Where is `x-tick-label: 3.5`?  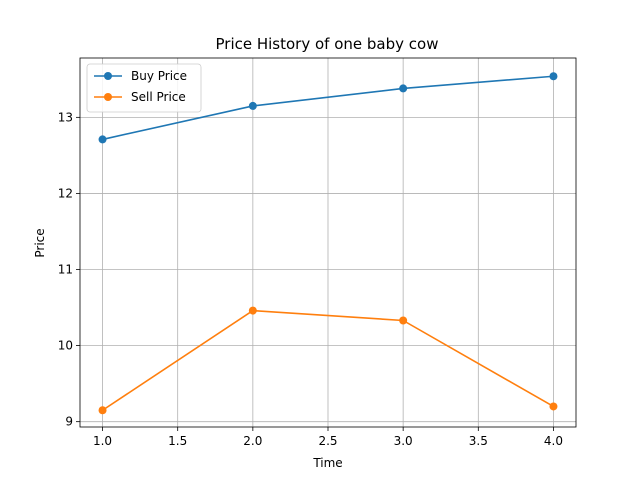 x-tick-label: 3.5 is located at coordinates (478, 441).